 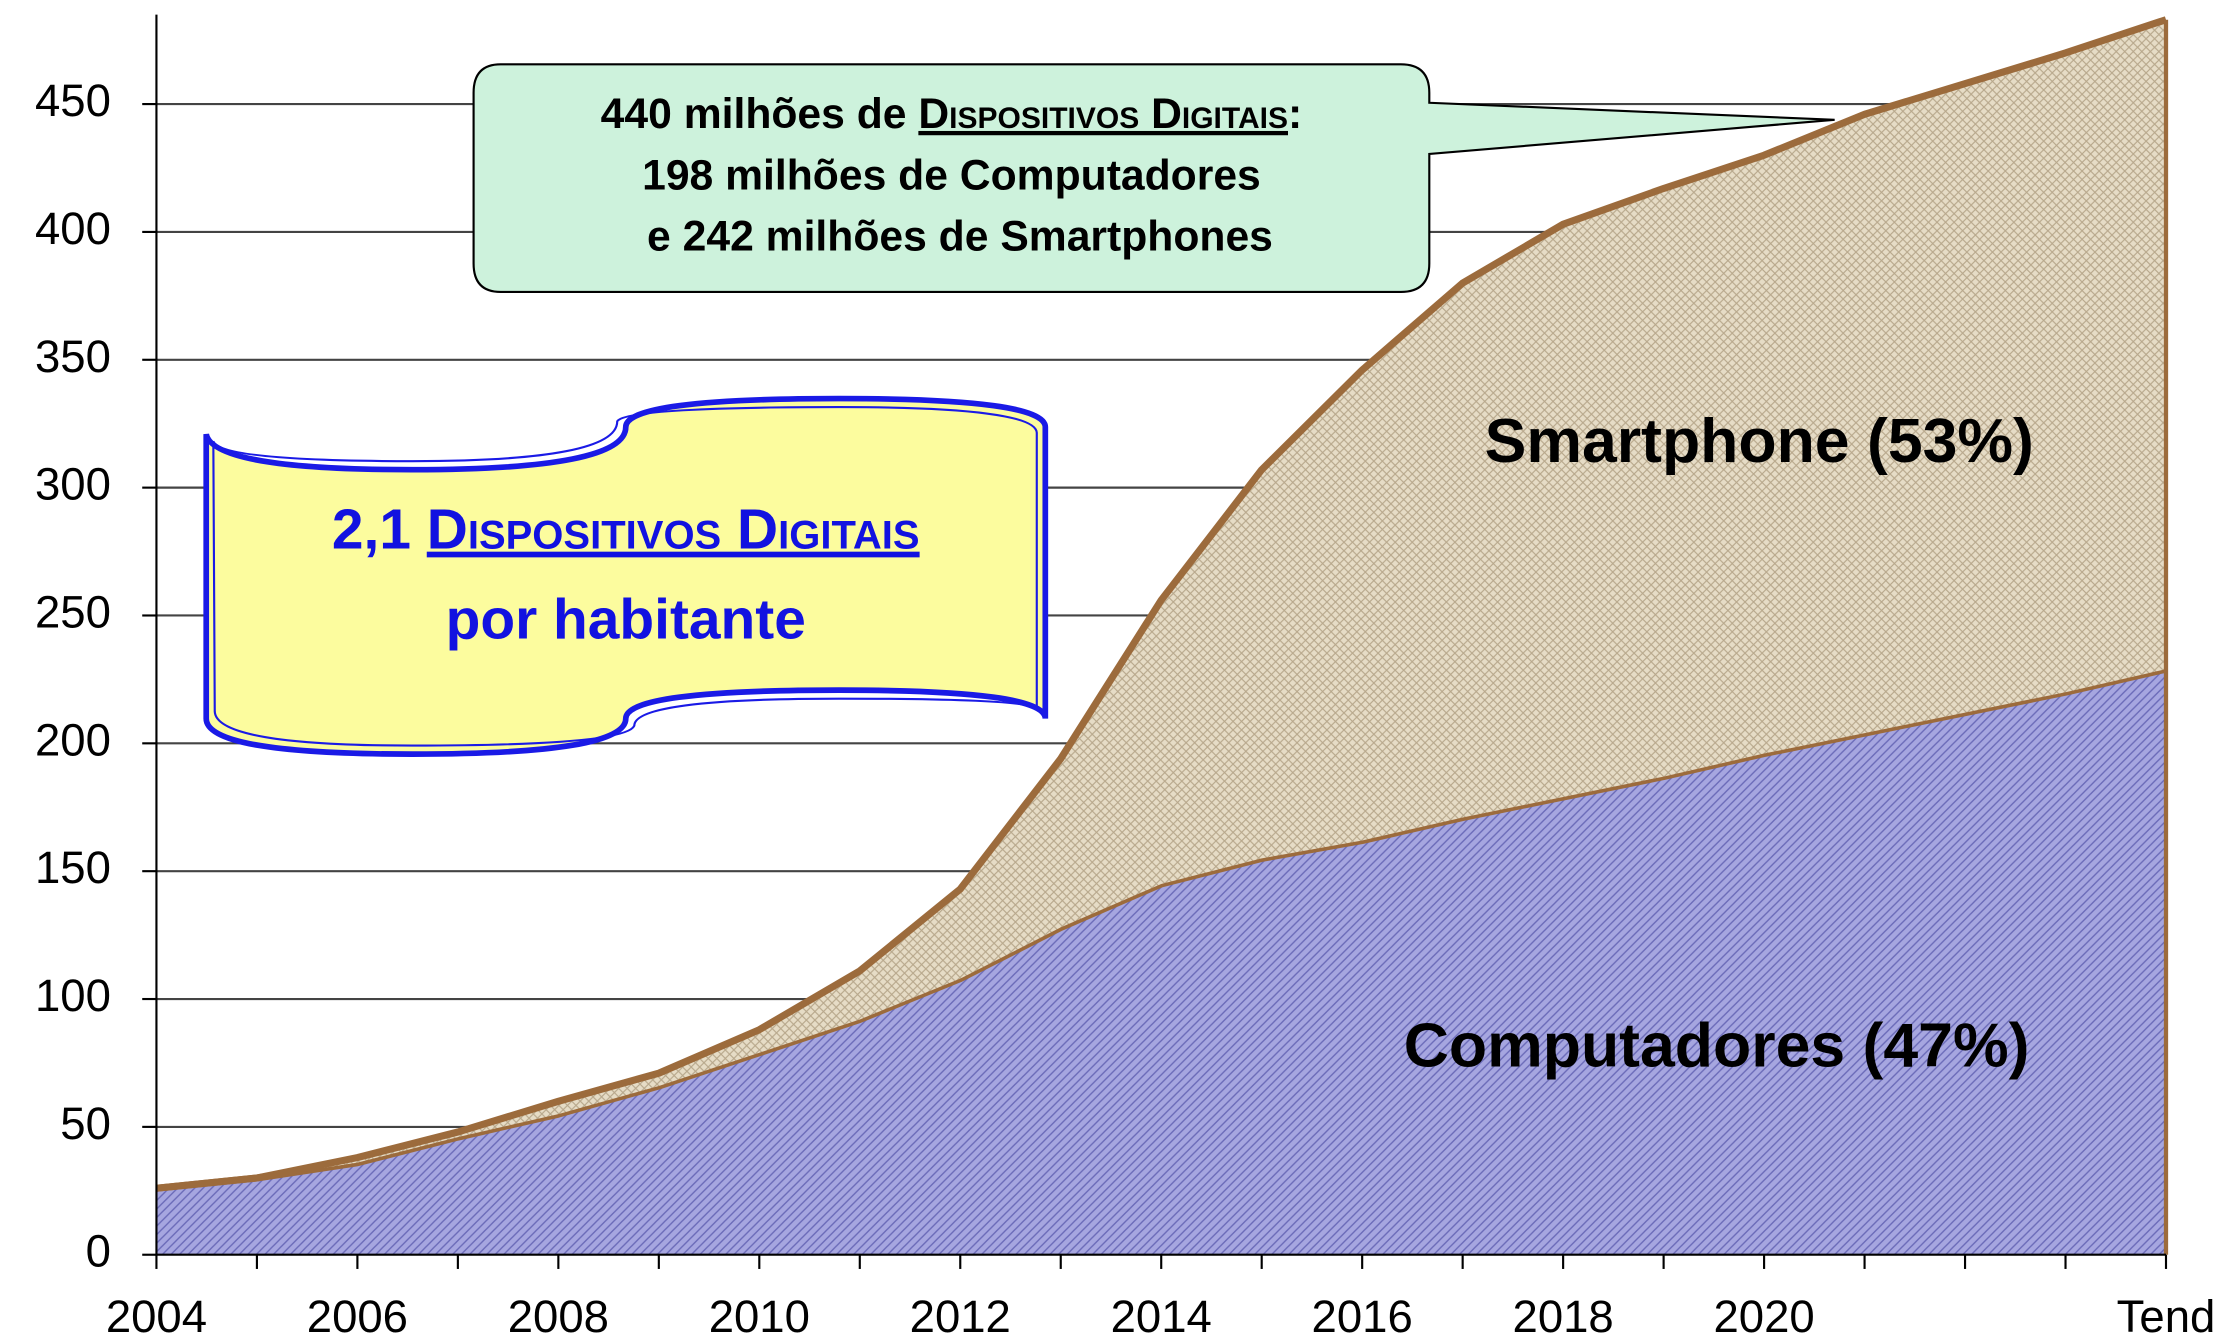 What do you see at coordinates (1103, 114) in the screenshot?
I see `callout-term: Dispositivos Digitais` at bounding box center [1103, 114].